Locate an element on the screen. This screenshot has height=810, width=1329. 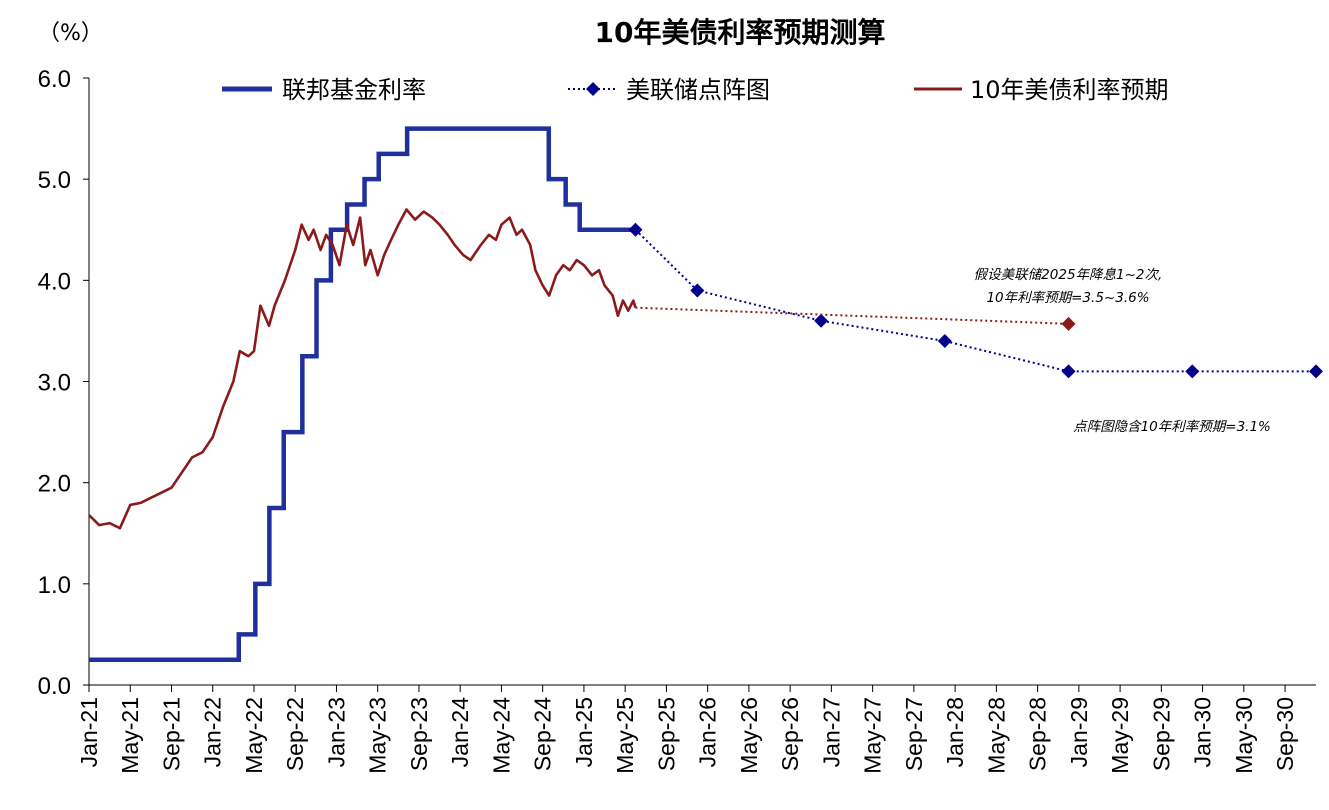
legend-marker-diamond is located at coordinates (593, 89).